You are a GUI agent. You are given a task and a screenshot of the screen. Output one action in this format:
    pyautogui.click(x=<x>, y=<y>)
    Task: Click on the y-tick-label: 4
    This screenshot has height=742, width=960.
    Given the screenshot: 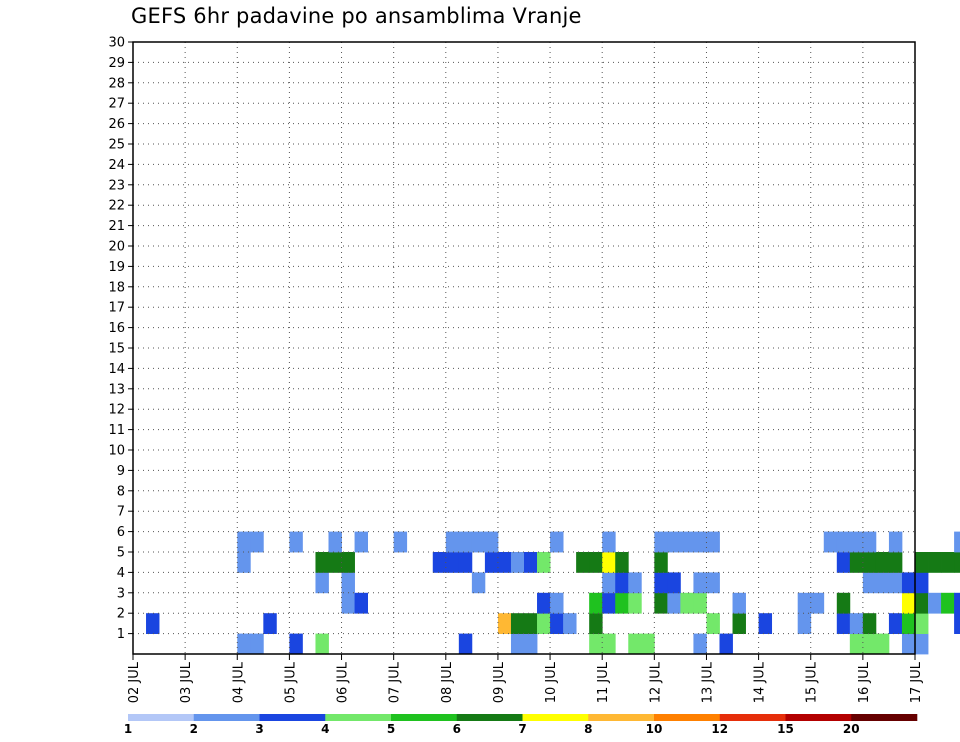 What is the action you would take?
    pyautogui.click(x=121, y=573)
    